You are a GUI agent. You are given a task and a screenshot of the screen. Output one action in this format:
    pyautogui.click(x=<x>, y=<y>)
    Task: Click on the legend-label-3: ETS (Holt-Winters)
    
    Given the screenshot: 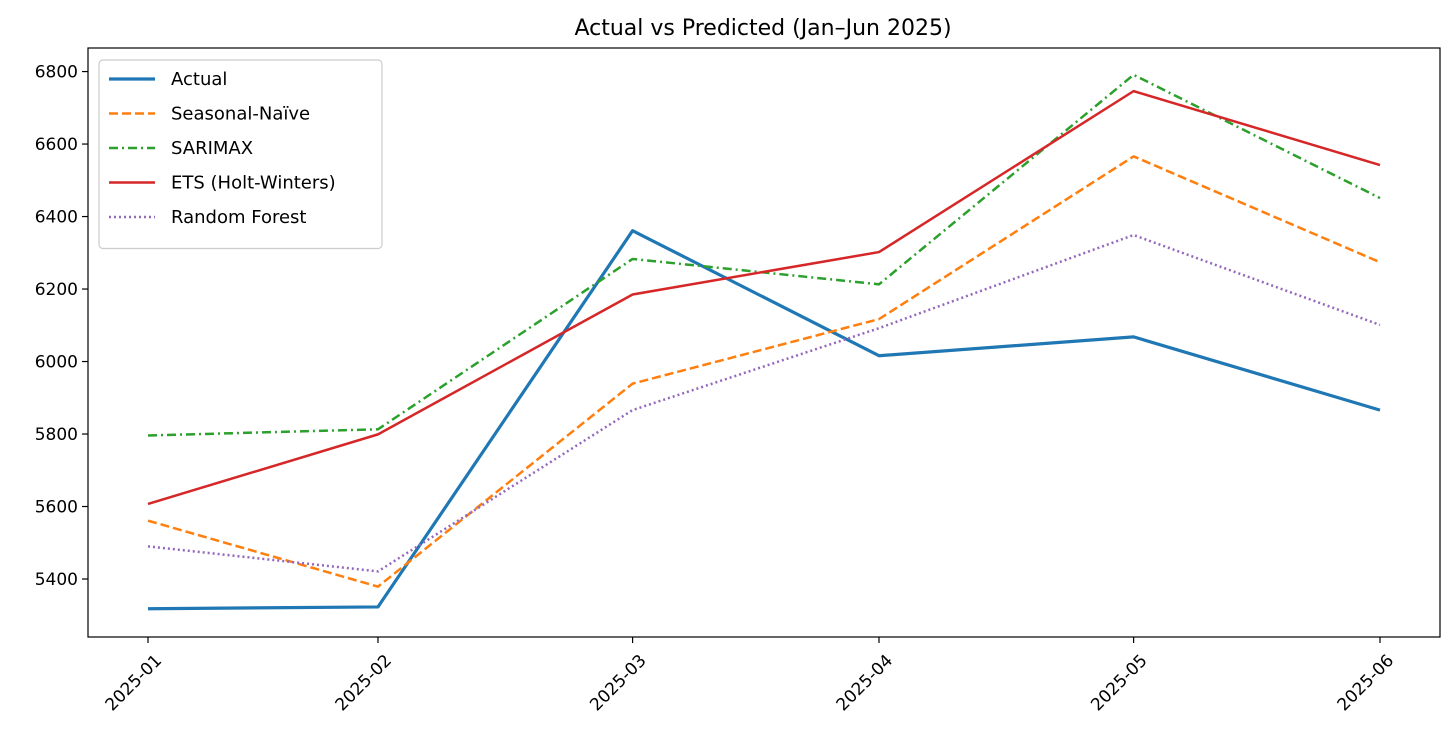 What is the action you would take?
    pyautogui.click(x=253, y=183)
    